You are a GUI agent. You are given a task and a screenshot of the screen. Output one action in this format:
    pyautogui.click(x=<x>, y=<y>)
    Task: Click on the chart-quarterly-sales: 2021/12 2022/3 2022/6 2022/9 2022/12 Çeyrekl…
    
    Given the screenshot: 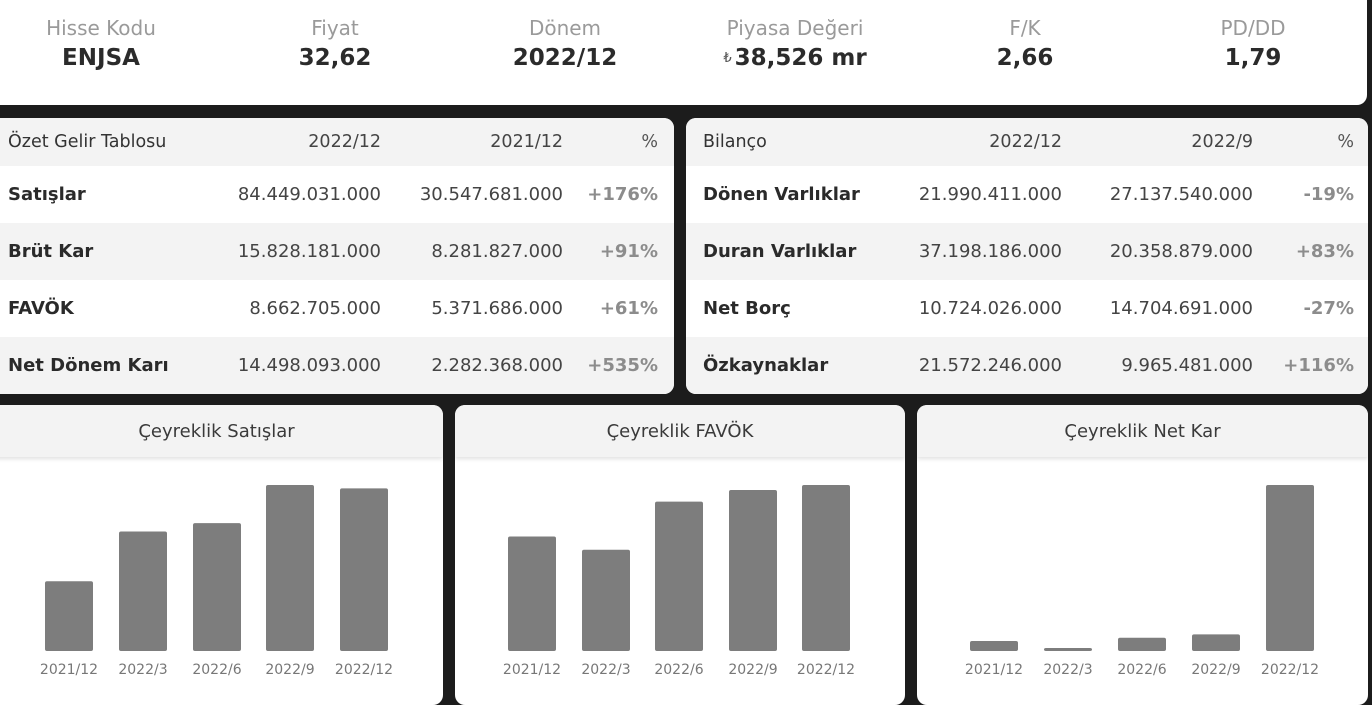 What is the action you would take?
    pyautogui.click(x=221, y=555)
    